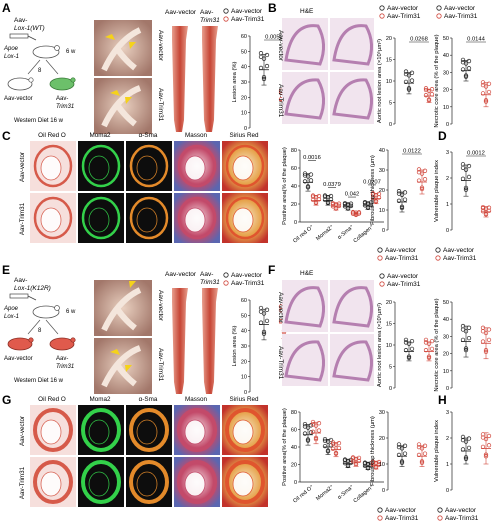 This screenshot has height=525, width=500. What do you see at coordinates (294, 466) in the screenshot?
I see `chart-g1-tick-label: 20` at bounding box center [294, 466].